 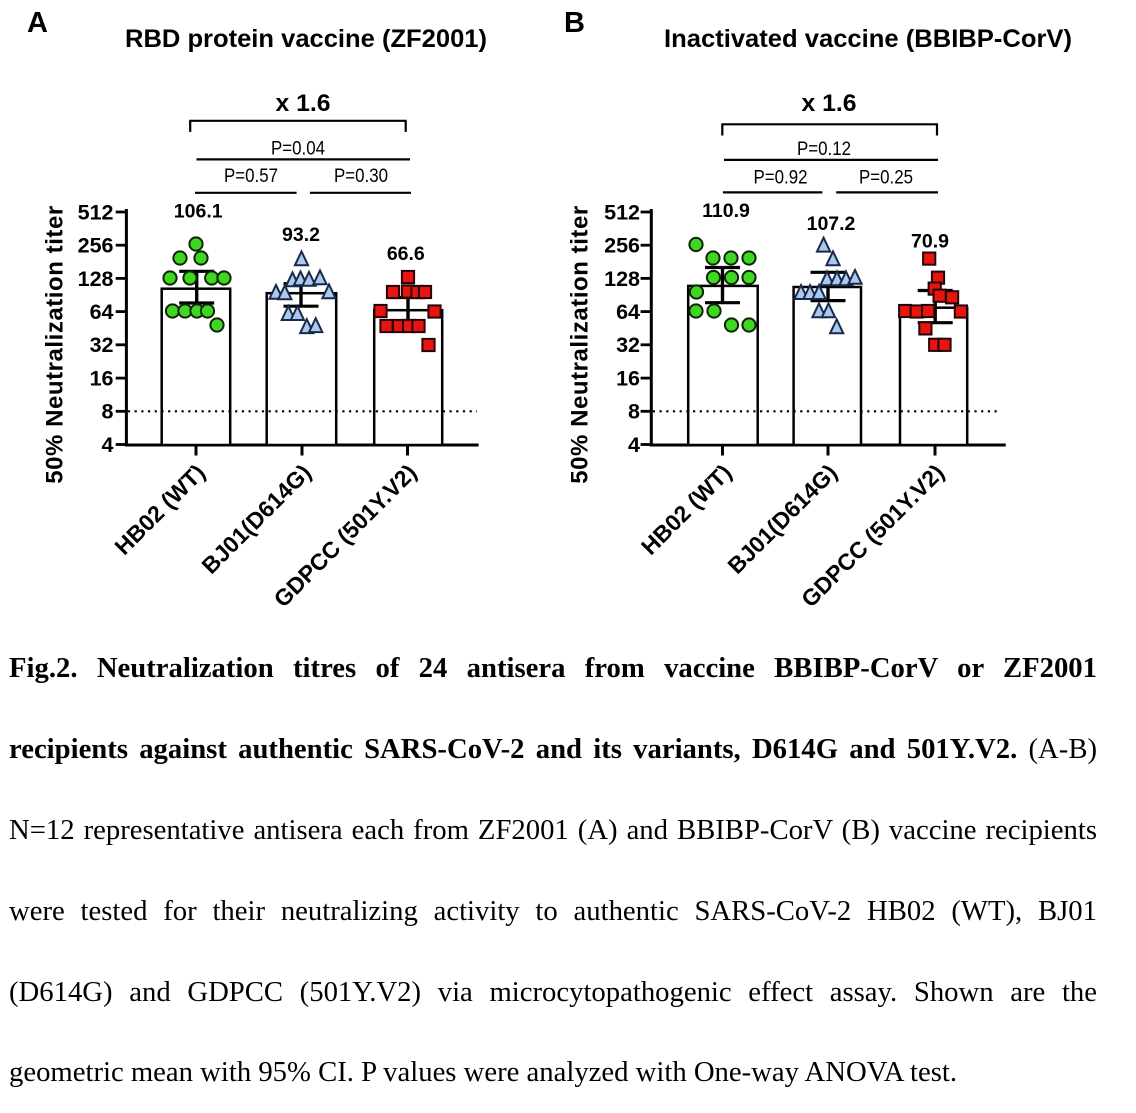 I want to click on svg-text: 106.1, so click(x=198, y=212).